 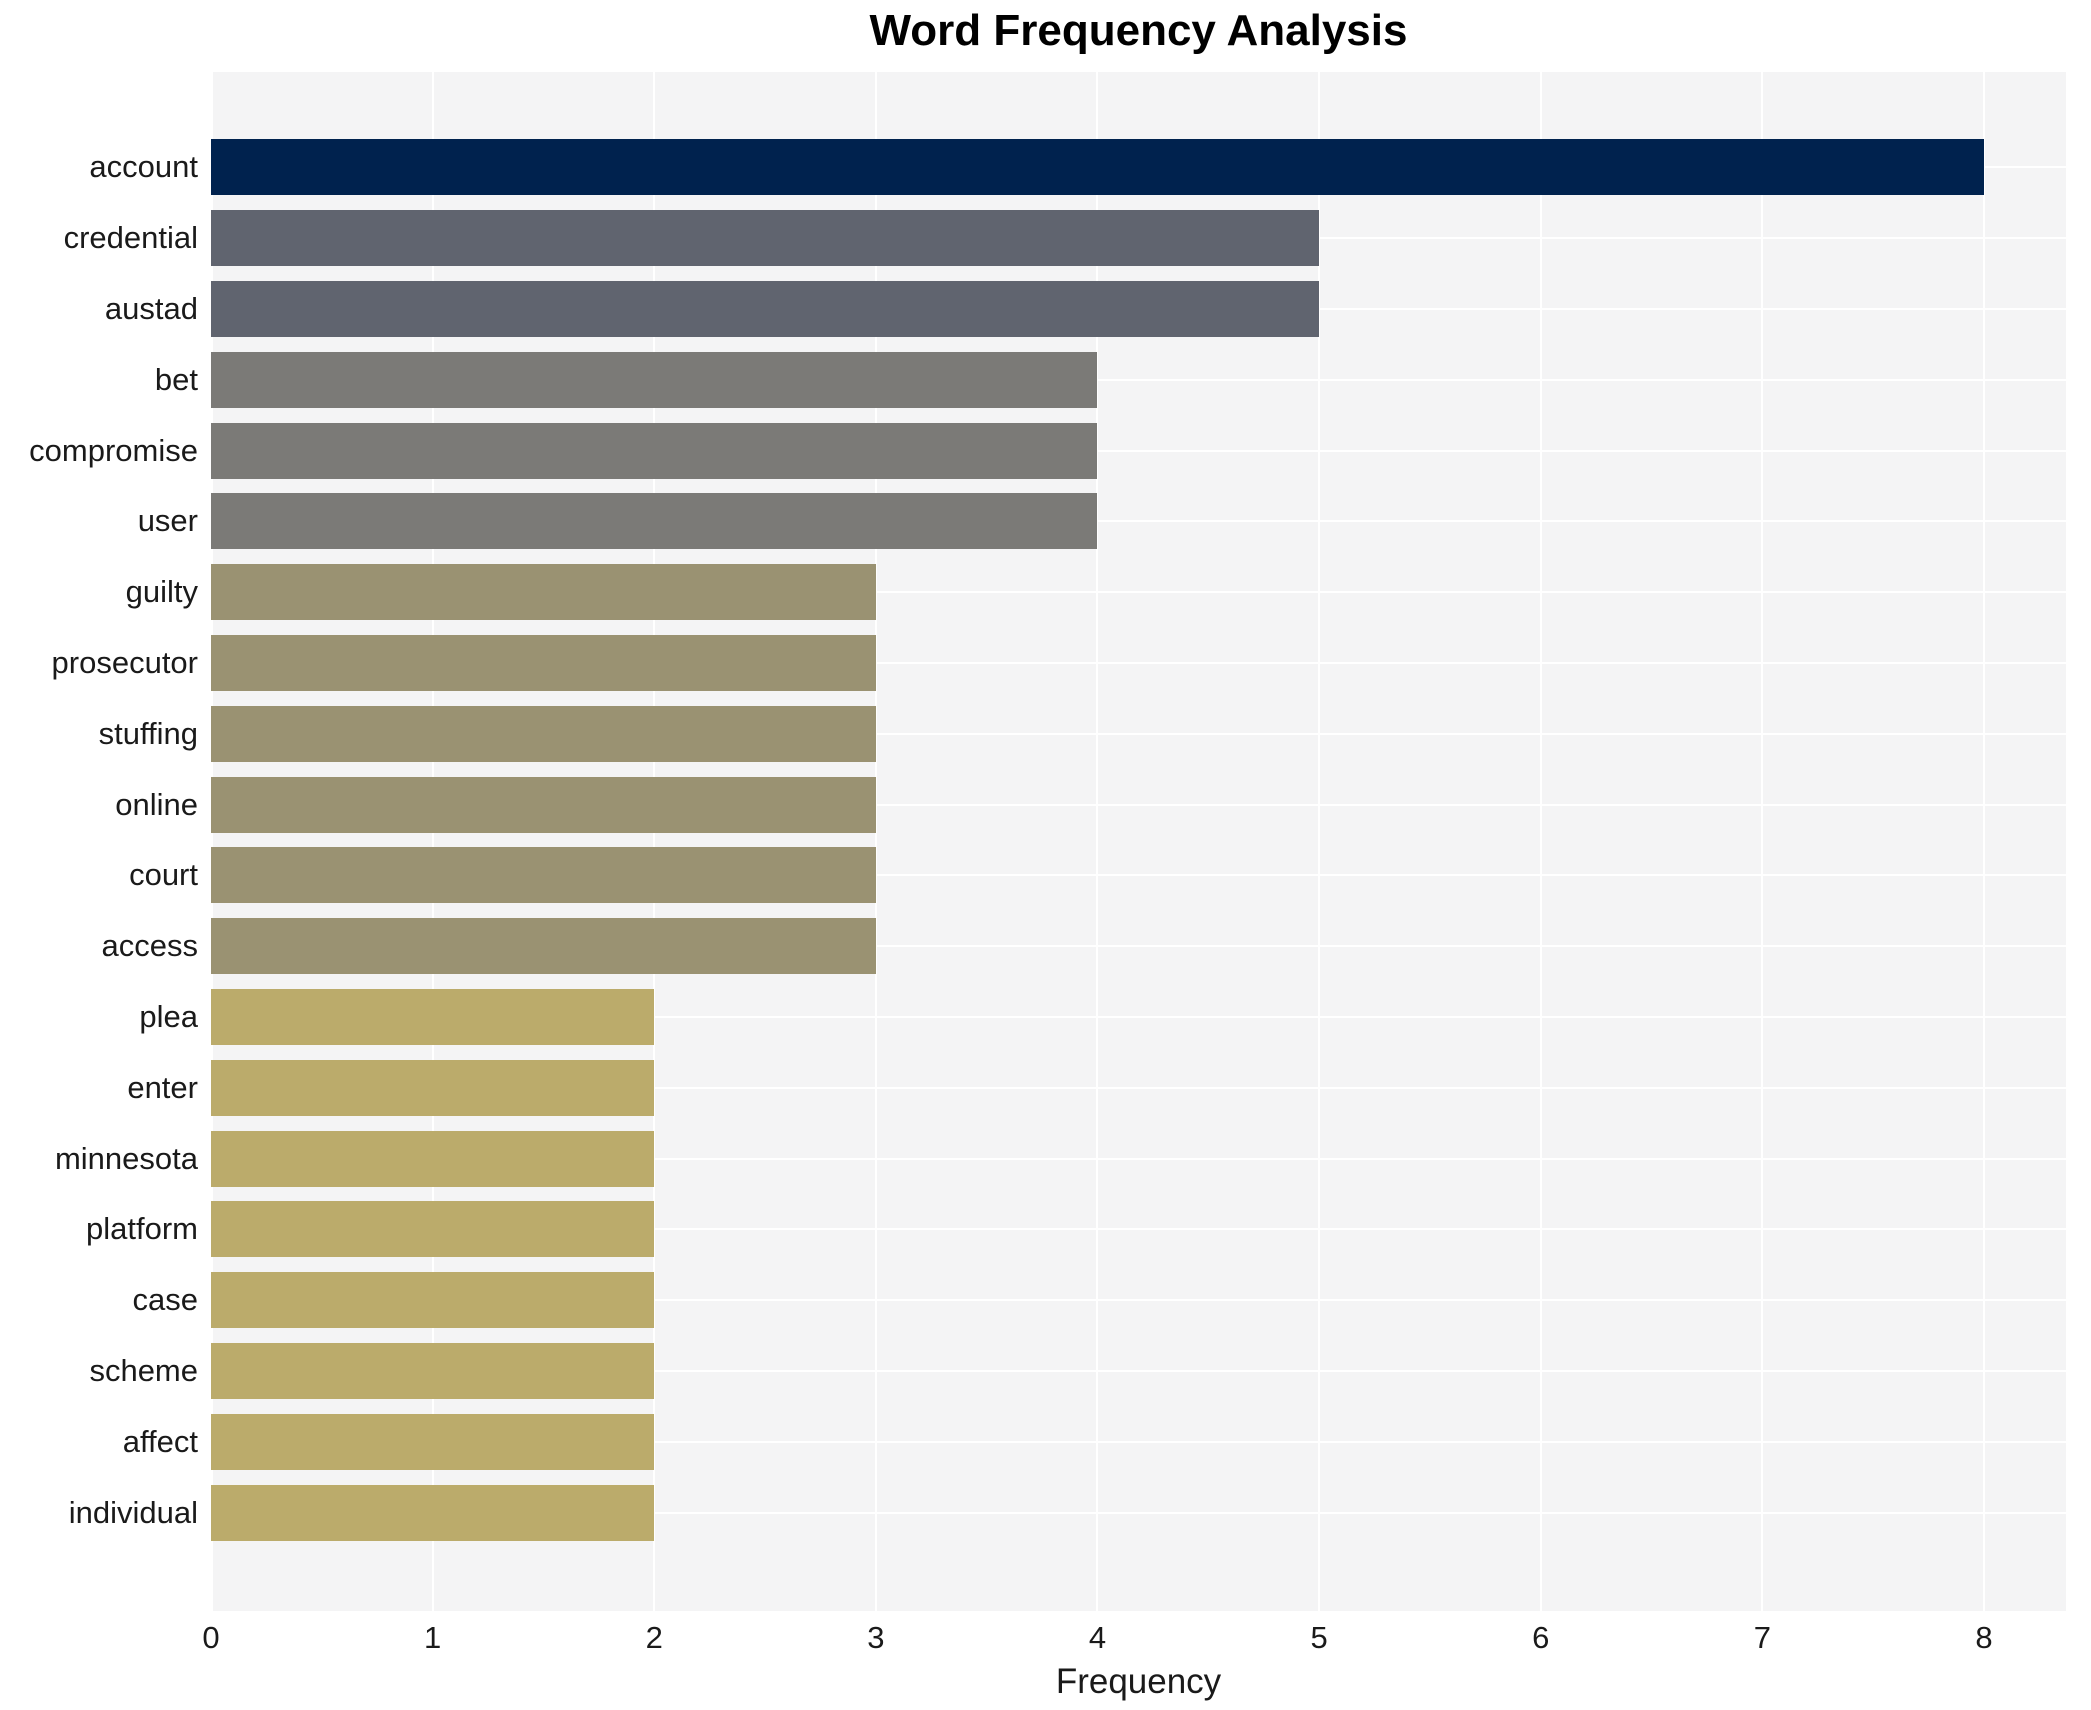 I want to click on bar-plea, so click(x=433, y=1017).